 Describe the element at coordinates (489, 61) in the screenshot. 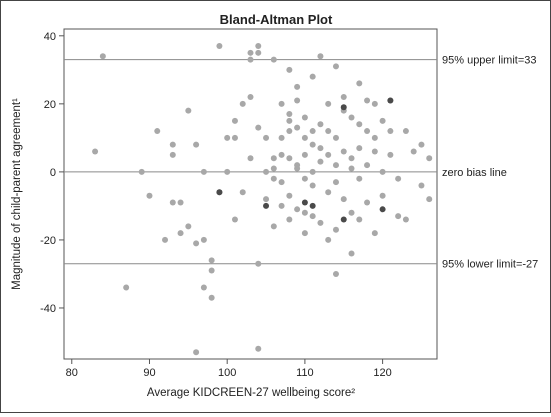

I see `reference-line-label: 95% upper limit=33` at that location.